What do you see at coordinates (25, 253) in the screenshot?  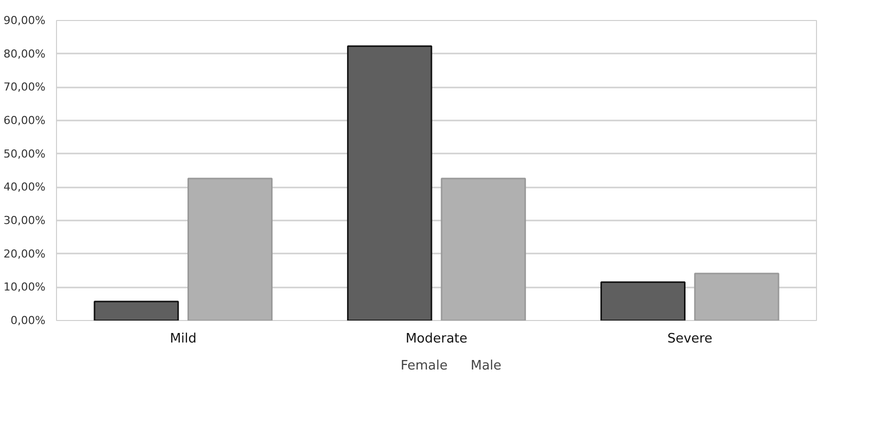 I see `y-tick-label: 20,00%` at bounding box center [25, 253].